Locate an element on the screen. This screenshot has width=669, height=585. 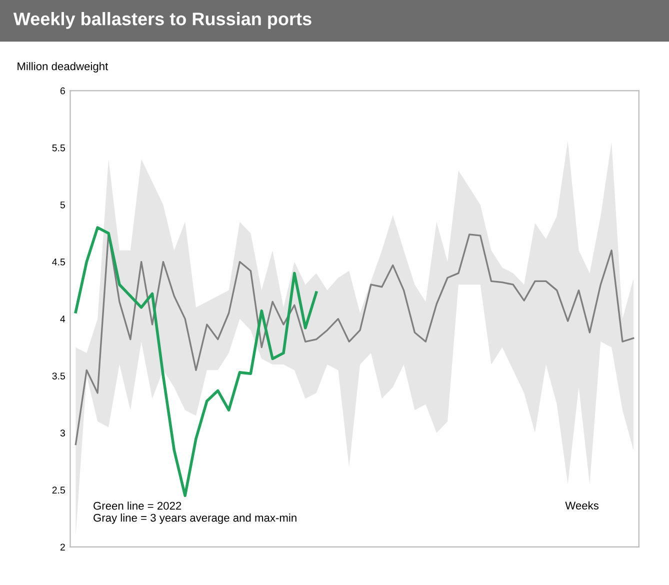
y-tick-label: 2.5 is located at coordinates (58, 490).